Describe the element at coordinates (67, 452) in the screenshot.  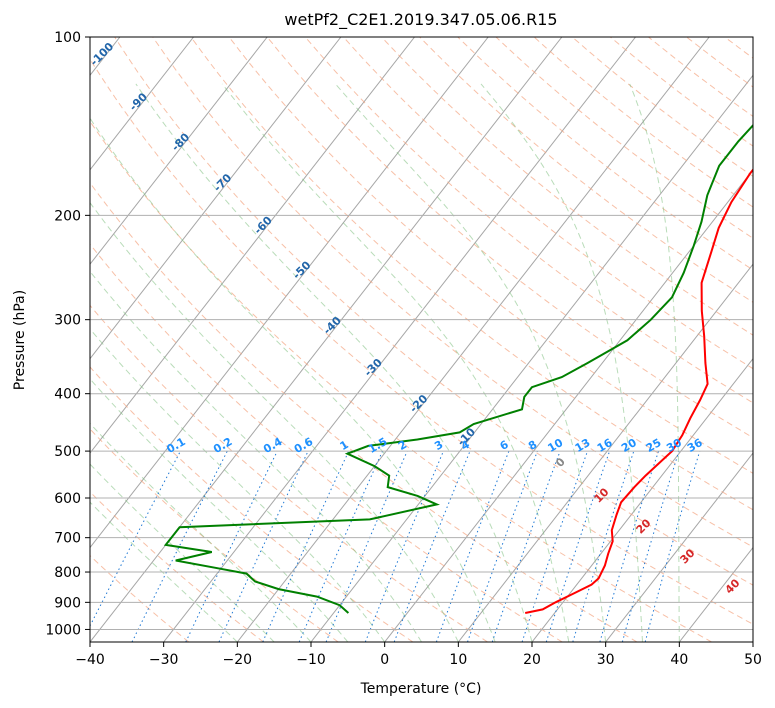
I see `y-tick-label: 500` at that location.